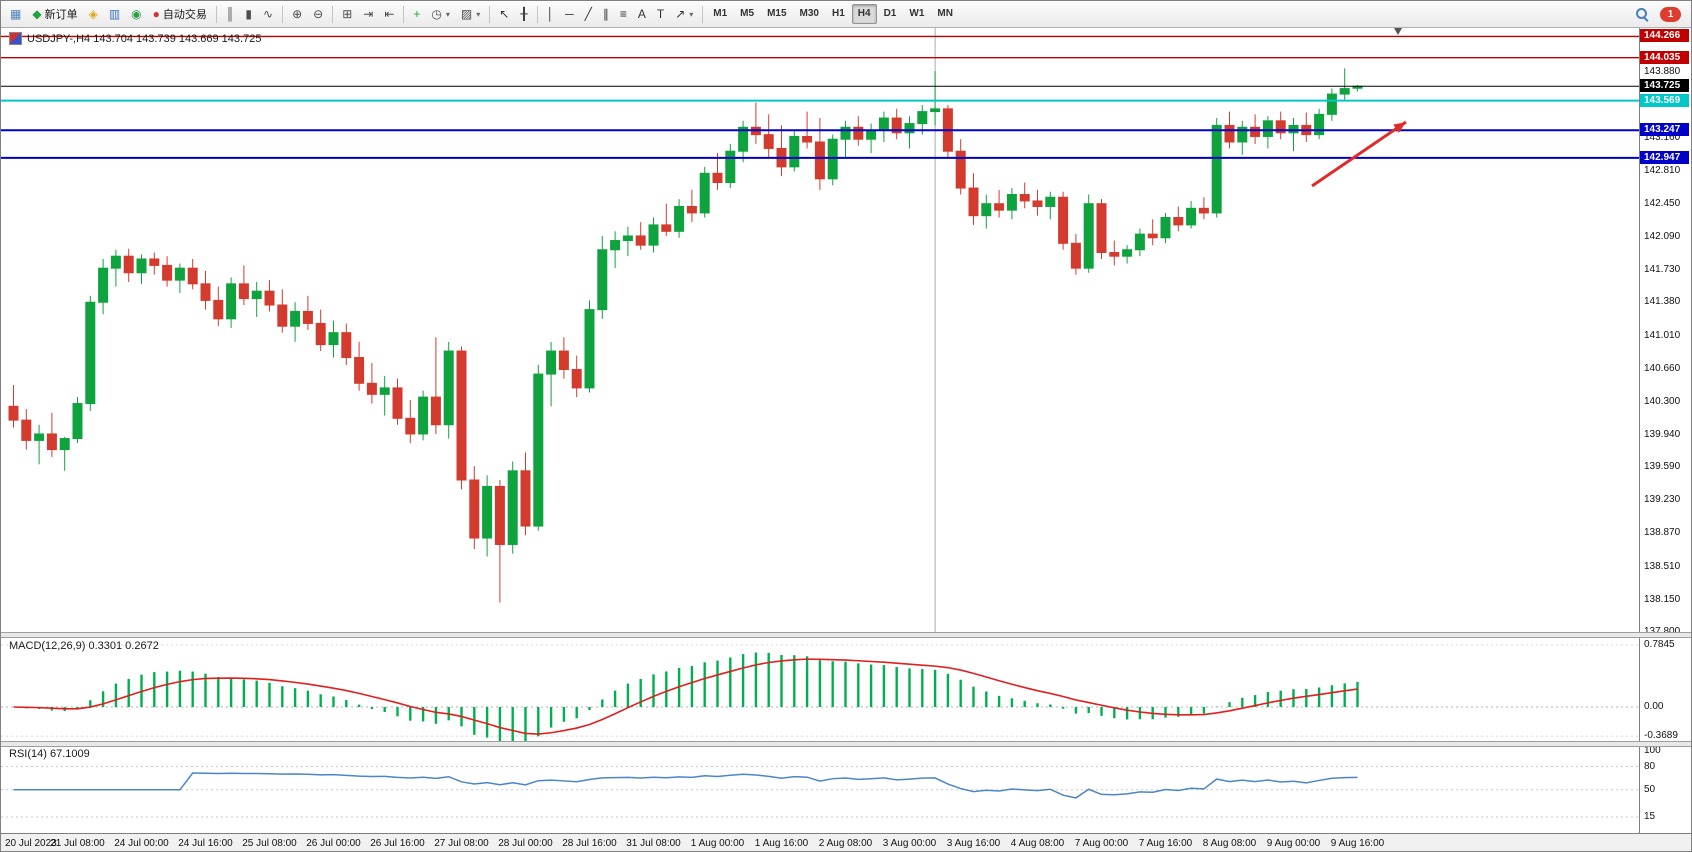 The width and height of the screenshot is (1692, 852). I want to click on auto-scroll-button: ⇥, so click(368, 14).